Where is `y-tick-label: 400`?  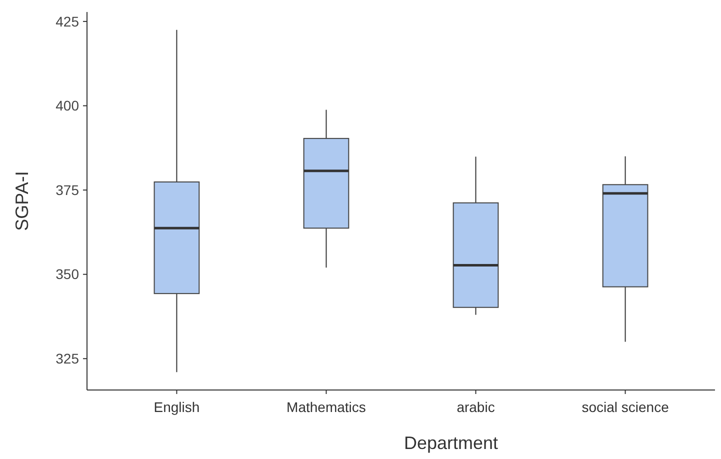 y-tick-label: 400 is located at coordinates (68, 106).